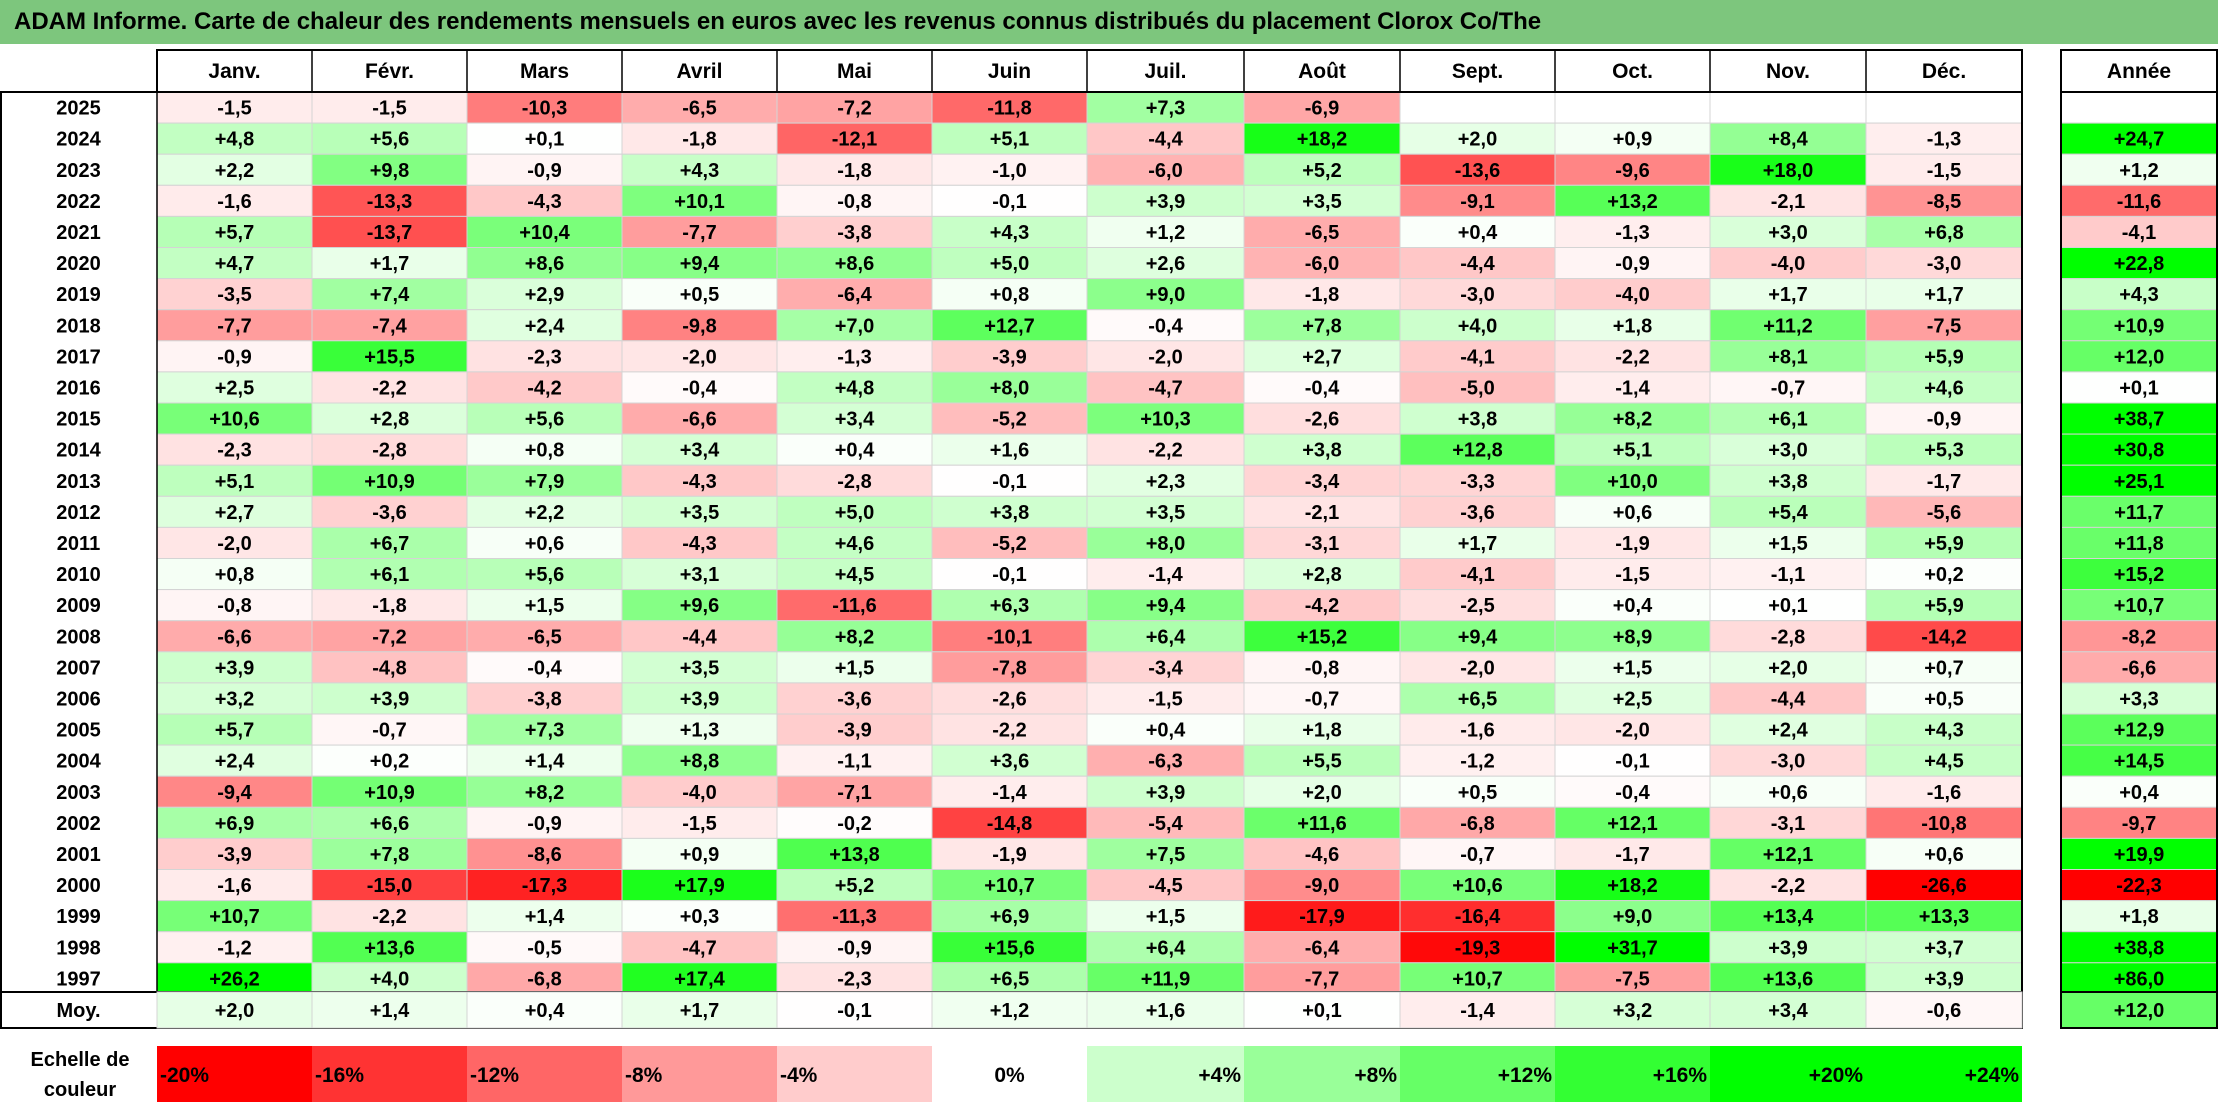  I want to click on cell-value: -4,0, so click(1788, 264).